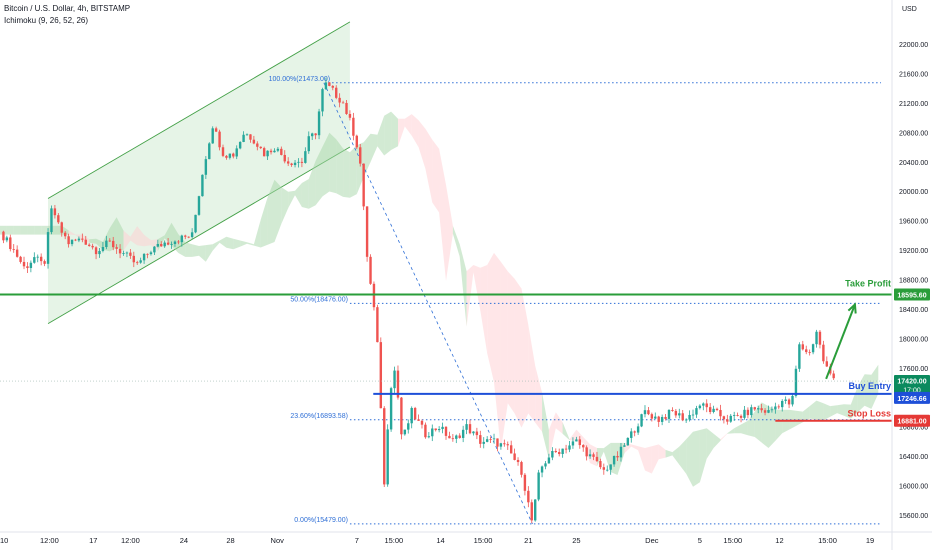 This screenshot has height=550, width=932. What do you see at coordinates (319, 299) in the screenshot?
I see `fib-level-label: 50.00%(18476.00)` at bounding box center [319, 299].